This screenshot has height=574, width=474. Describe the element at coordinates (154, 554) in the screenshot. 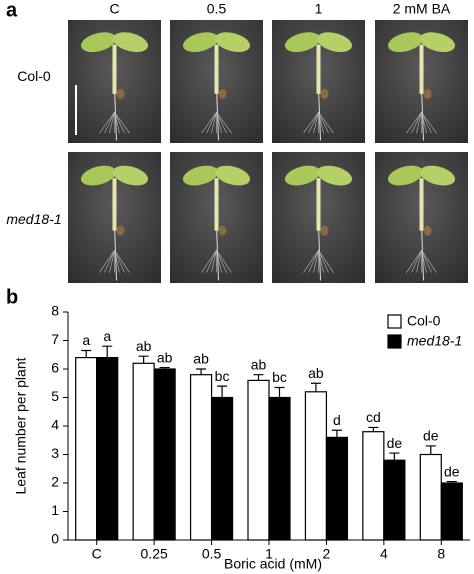

I see `x-tick-label: 0.25` at that location.